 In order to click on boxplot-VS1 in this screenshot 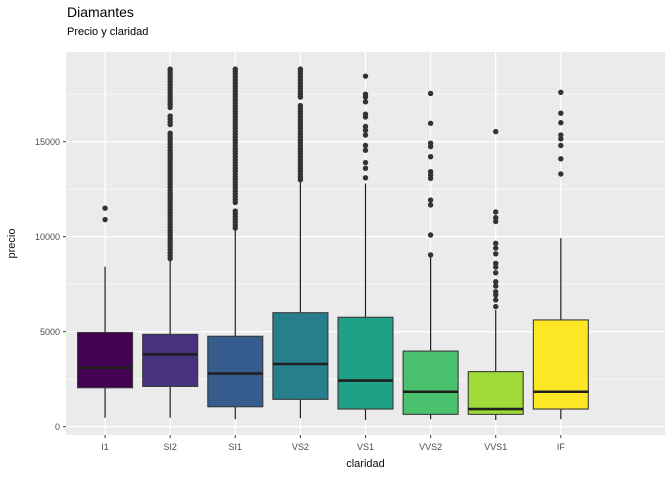, I will do `click(365, 247)`.